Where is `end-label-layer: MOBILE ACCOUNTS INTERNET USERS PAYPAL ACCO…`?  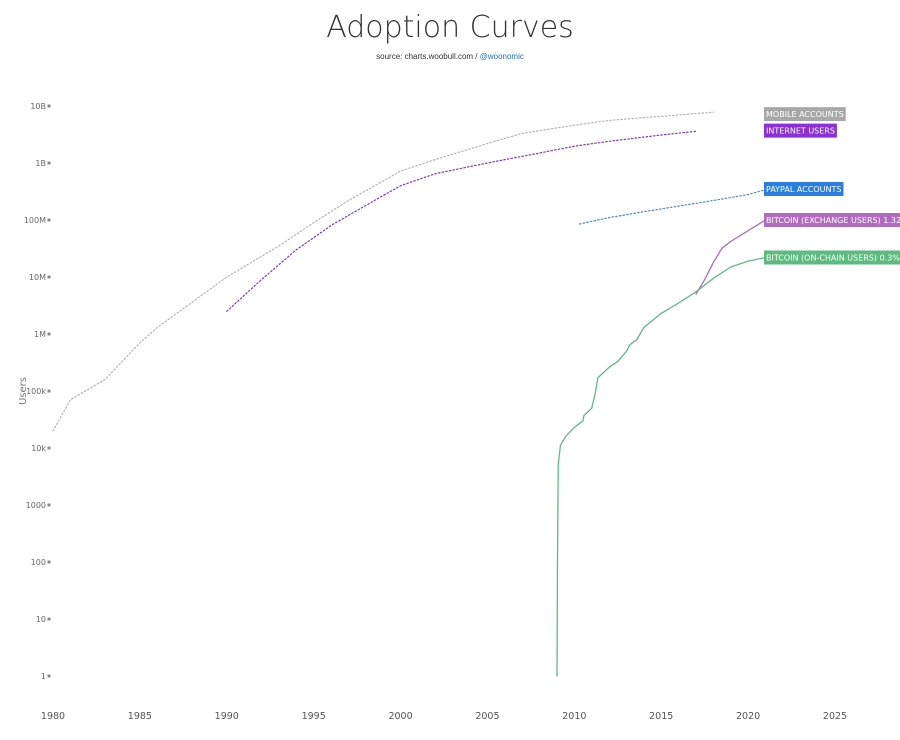 end-label-layer: MOBILE ACCOUNTS INTERNET USERS PAYPAL ACCO… is located at coordinates (832, 186).